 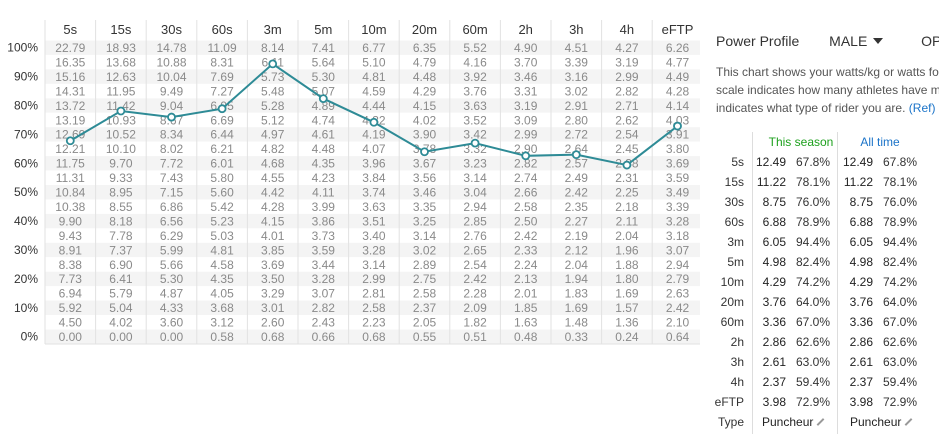 I want to click on table-cell: 5.03, so click(x=222, y=236).